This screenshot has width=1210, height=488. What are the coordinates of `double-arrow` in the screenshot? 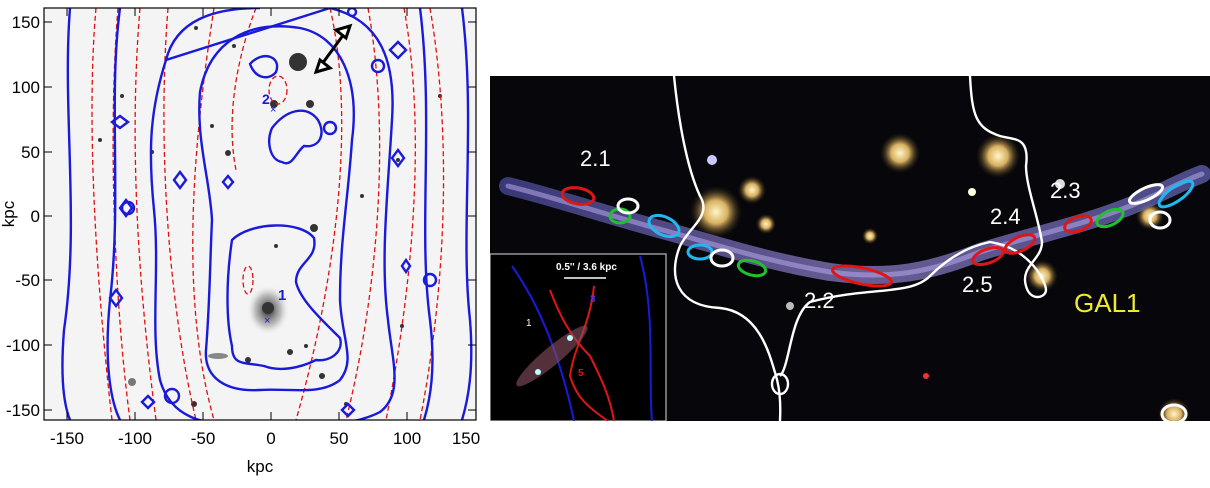 It's located at (333, 49).